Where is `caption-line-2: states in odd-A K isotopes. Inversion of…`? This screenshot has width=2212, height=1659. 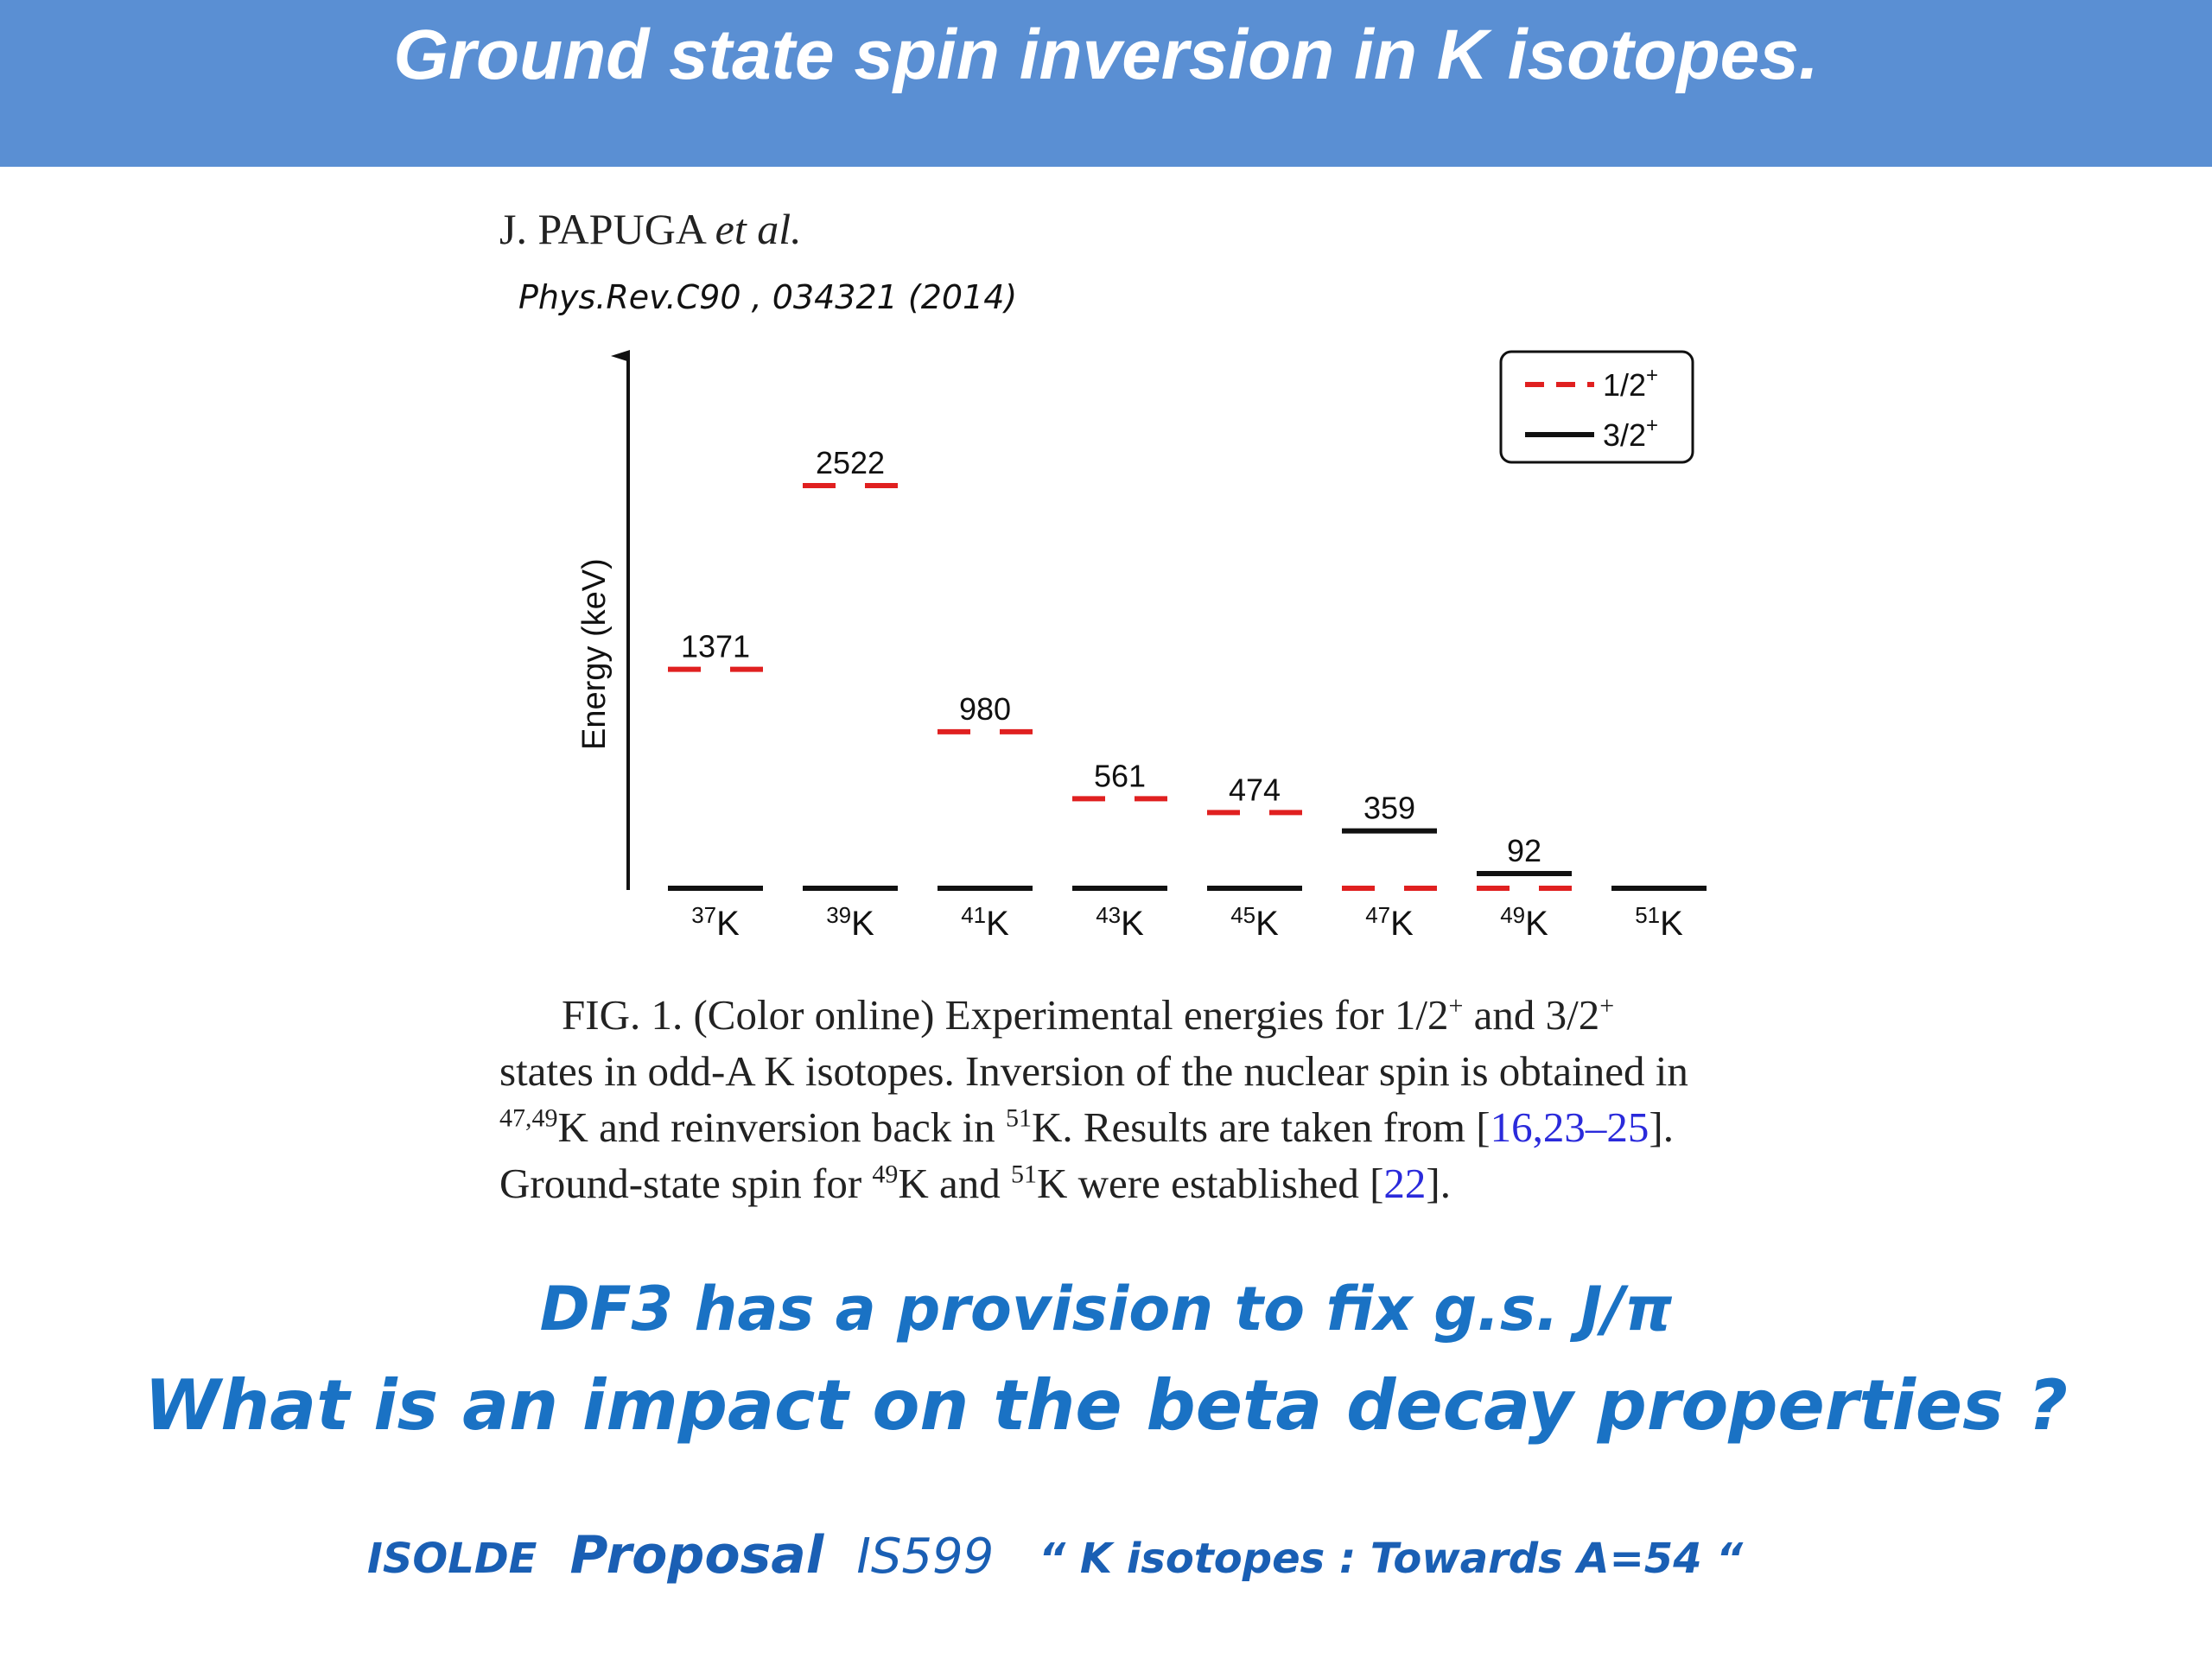
caption-line-2: states in odd-A K isotopes. Inversion of… is located at coordinates (1093, 1071).